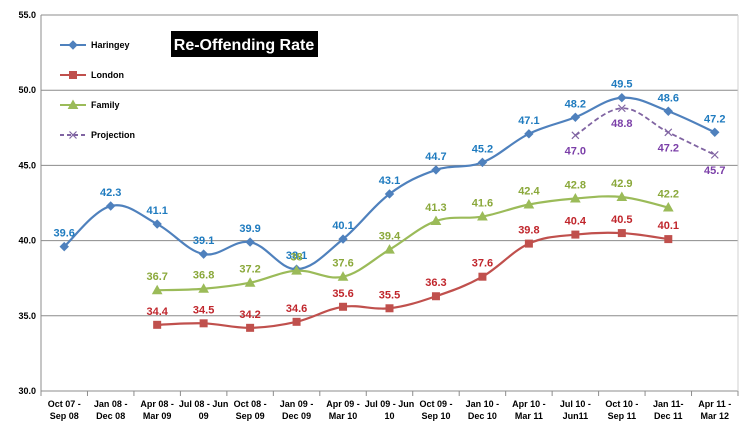 The image size is (754, 426). What do you see at coordinates (249, 229) in the screenshot?
I see `data-label-haringey: 39.9` at bounding box center [249, 229].